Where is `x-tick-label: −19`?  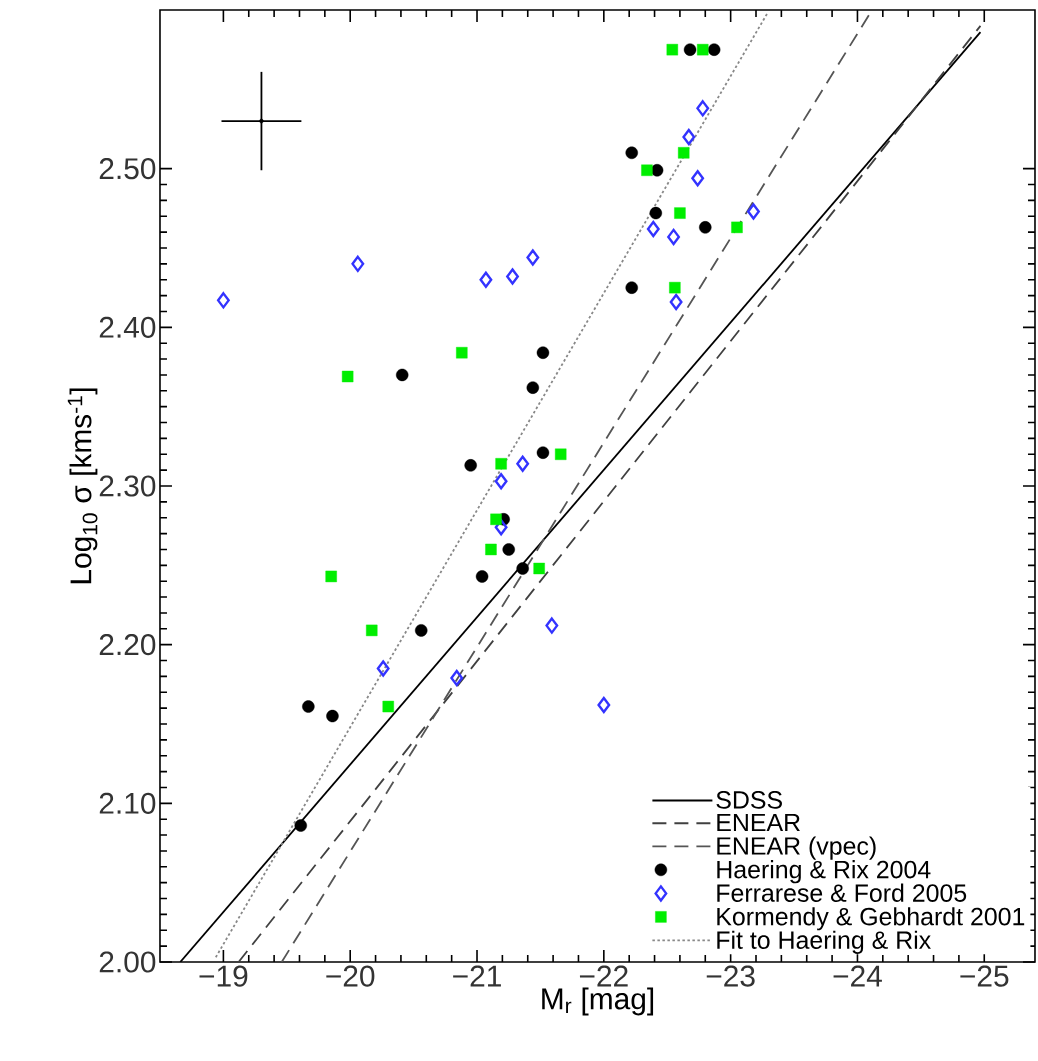 x-tick-label: −19 is located at coordinates (223, 976).